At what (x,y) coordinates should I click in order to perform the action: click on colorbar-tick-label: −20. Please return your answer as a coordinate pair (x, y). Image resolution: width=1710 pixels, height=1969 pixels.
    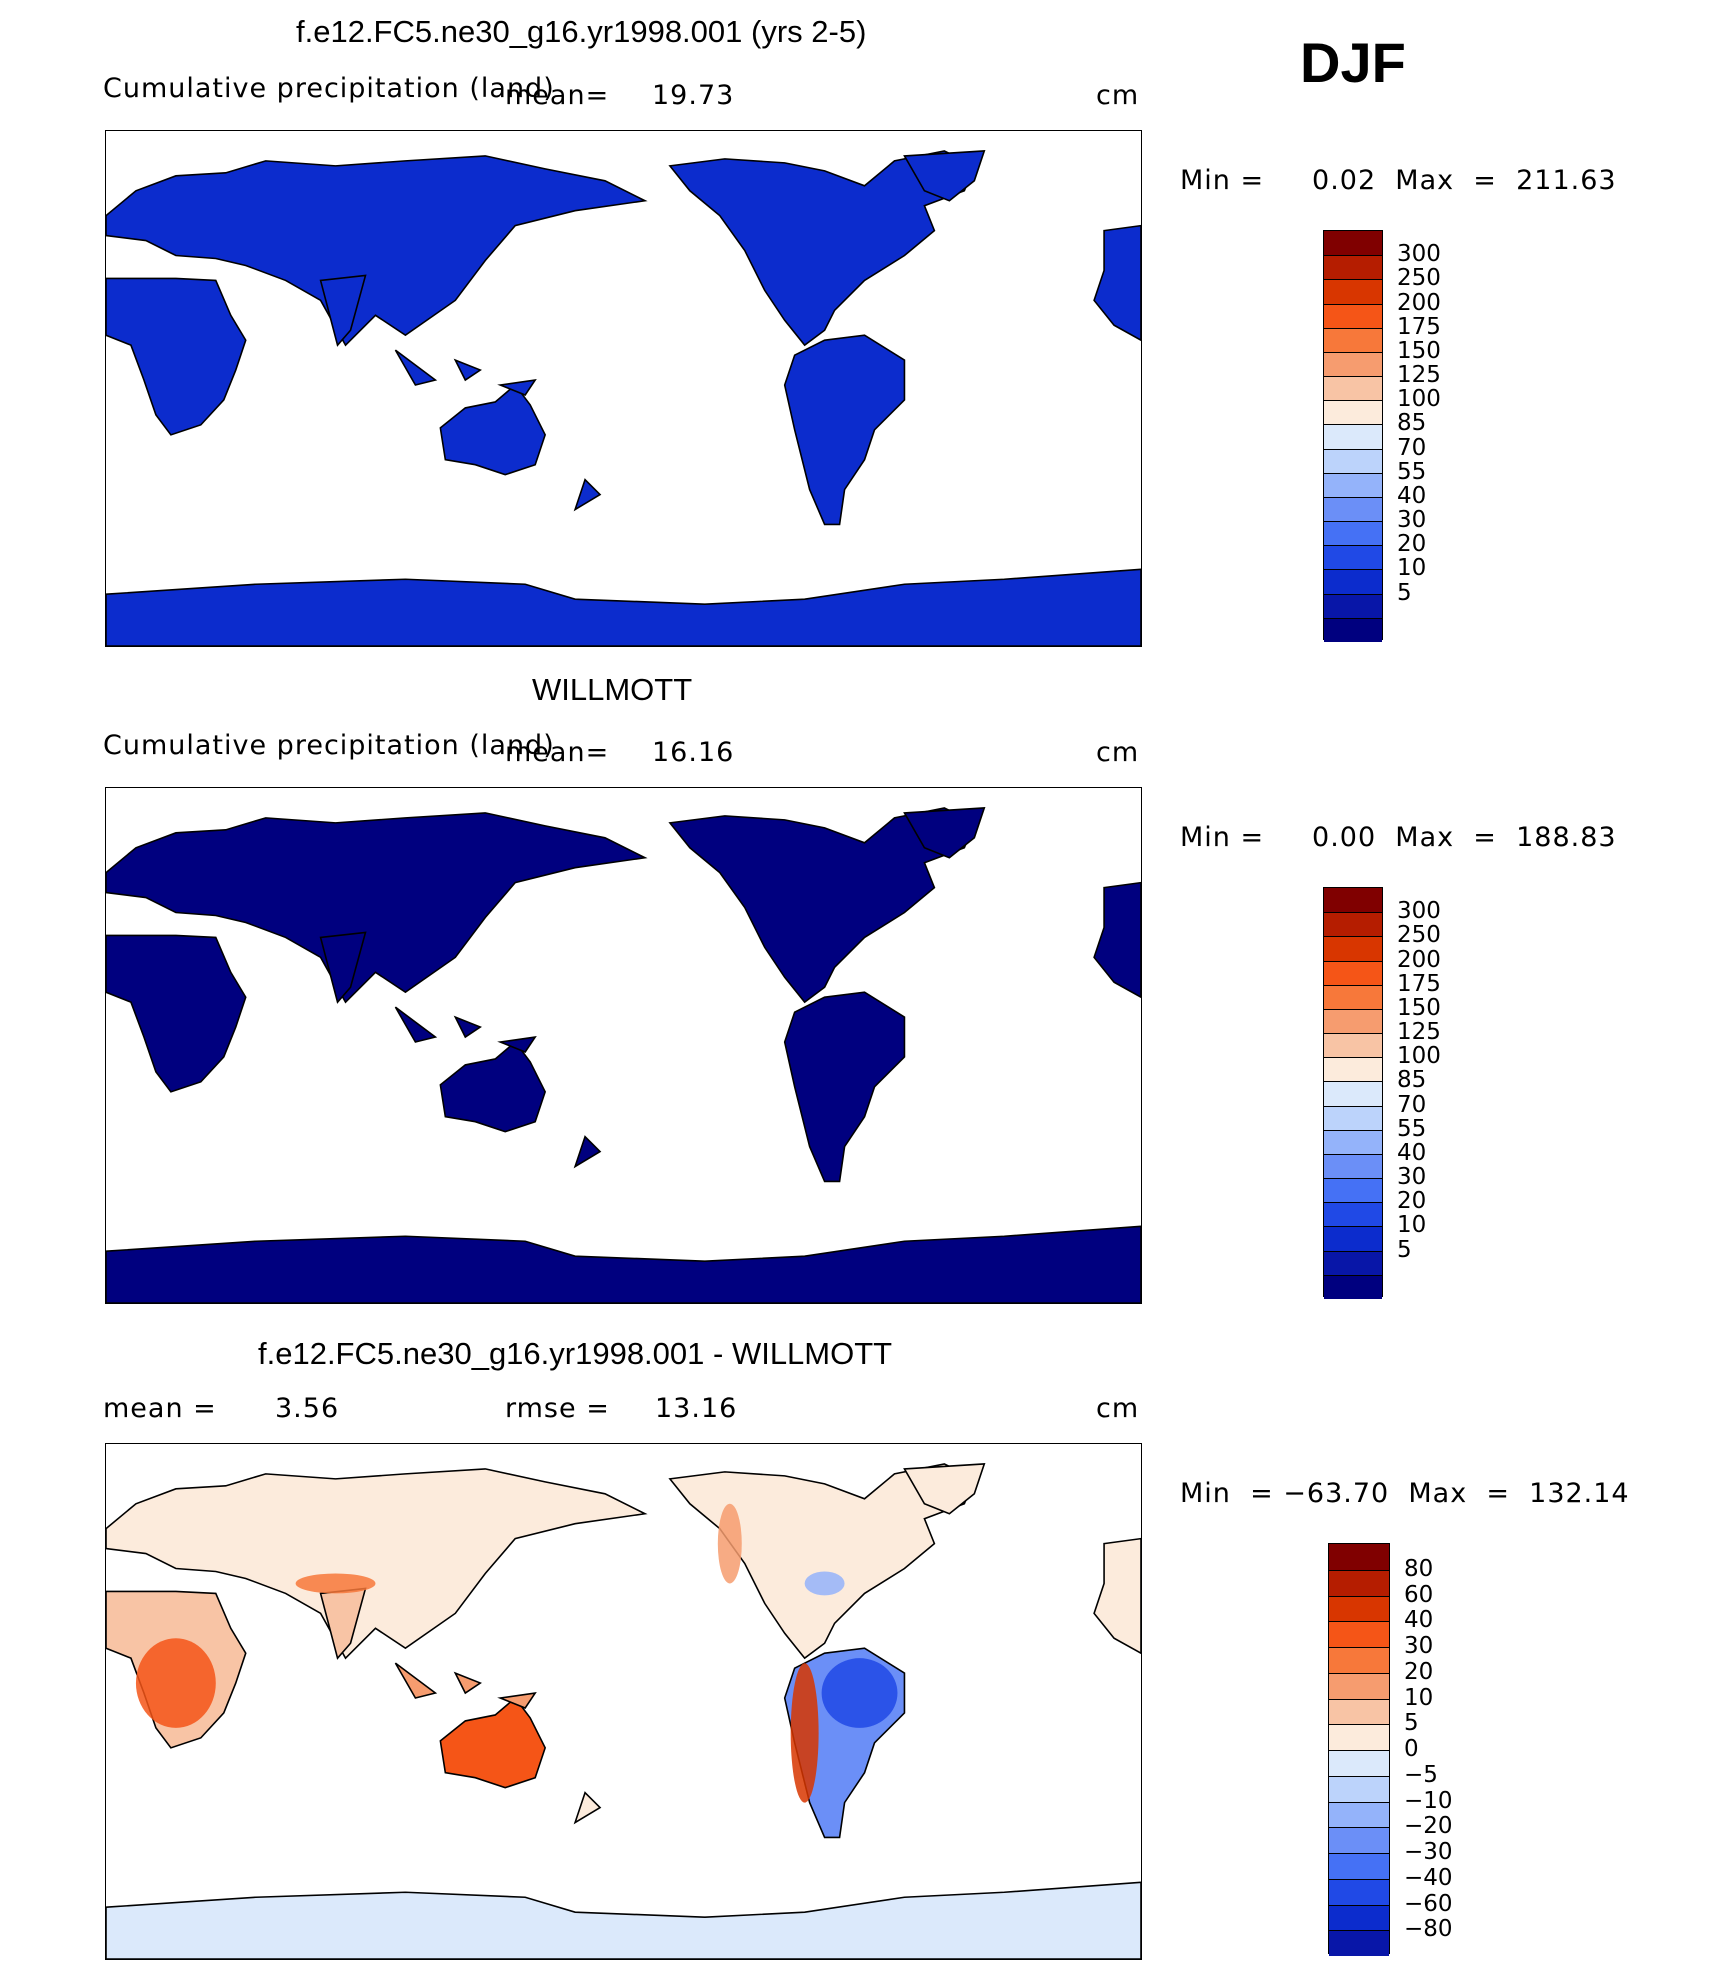
    Looking at the image, I should click on (1428, 1826).